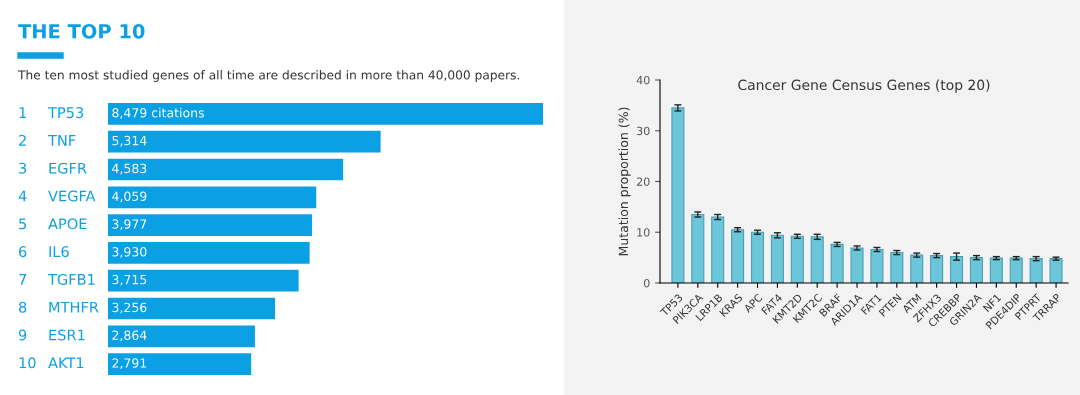 The height and width of the screenshot is (395, 1080). Describe the element at coordinates (643, 131) in the screenshot. I see `y-tick-label: 30` at that location.